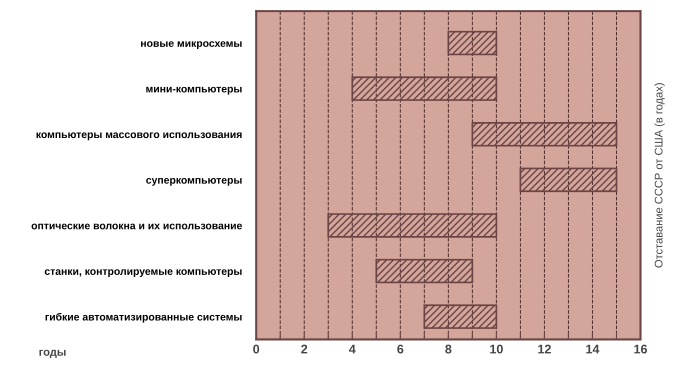 This screenshot has height=371, width=700. I want to click on x-tick-label: 4, so click(352, 349).